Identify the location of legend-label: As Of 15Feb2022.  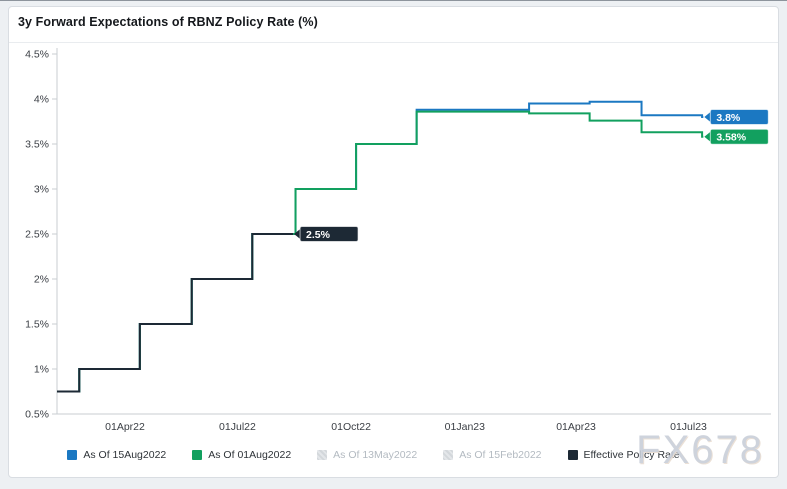
(500, 455).